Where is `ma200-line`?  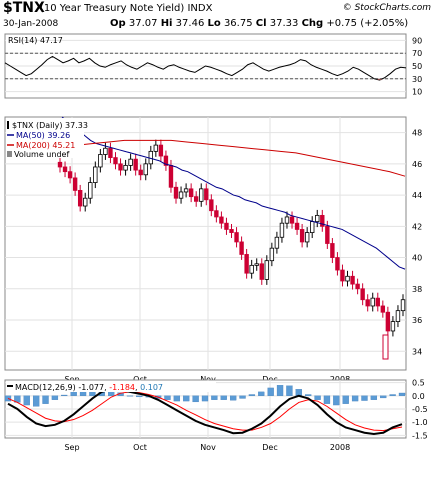
ma200-line is located at coordinates (233, 158).